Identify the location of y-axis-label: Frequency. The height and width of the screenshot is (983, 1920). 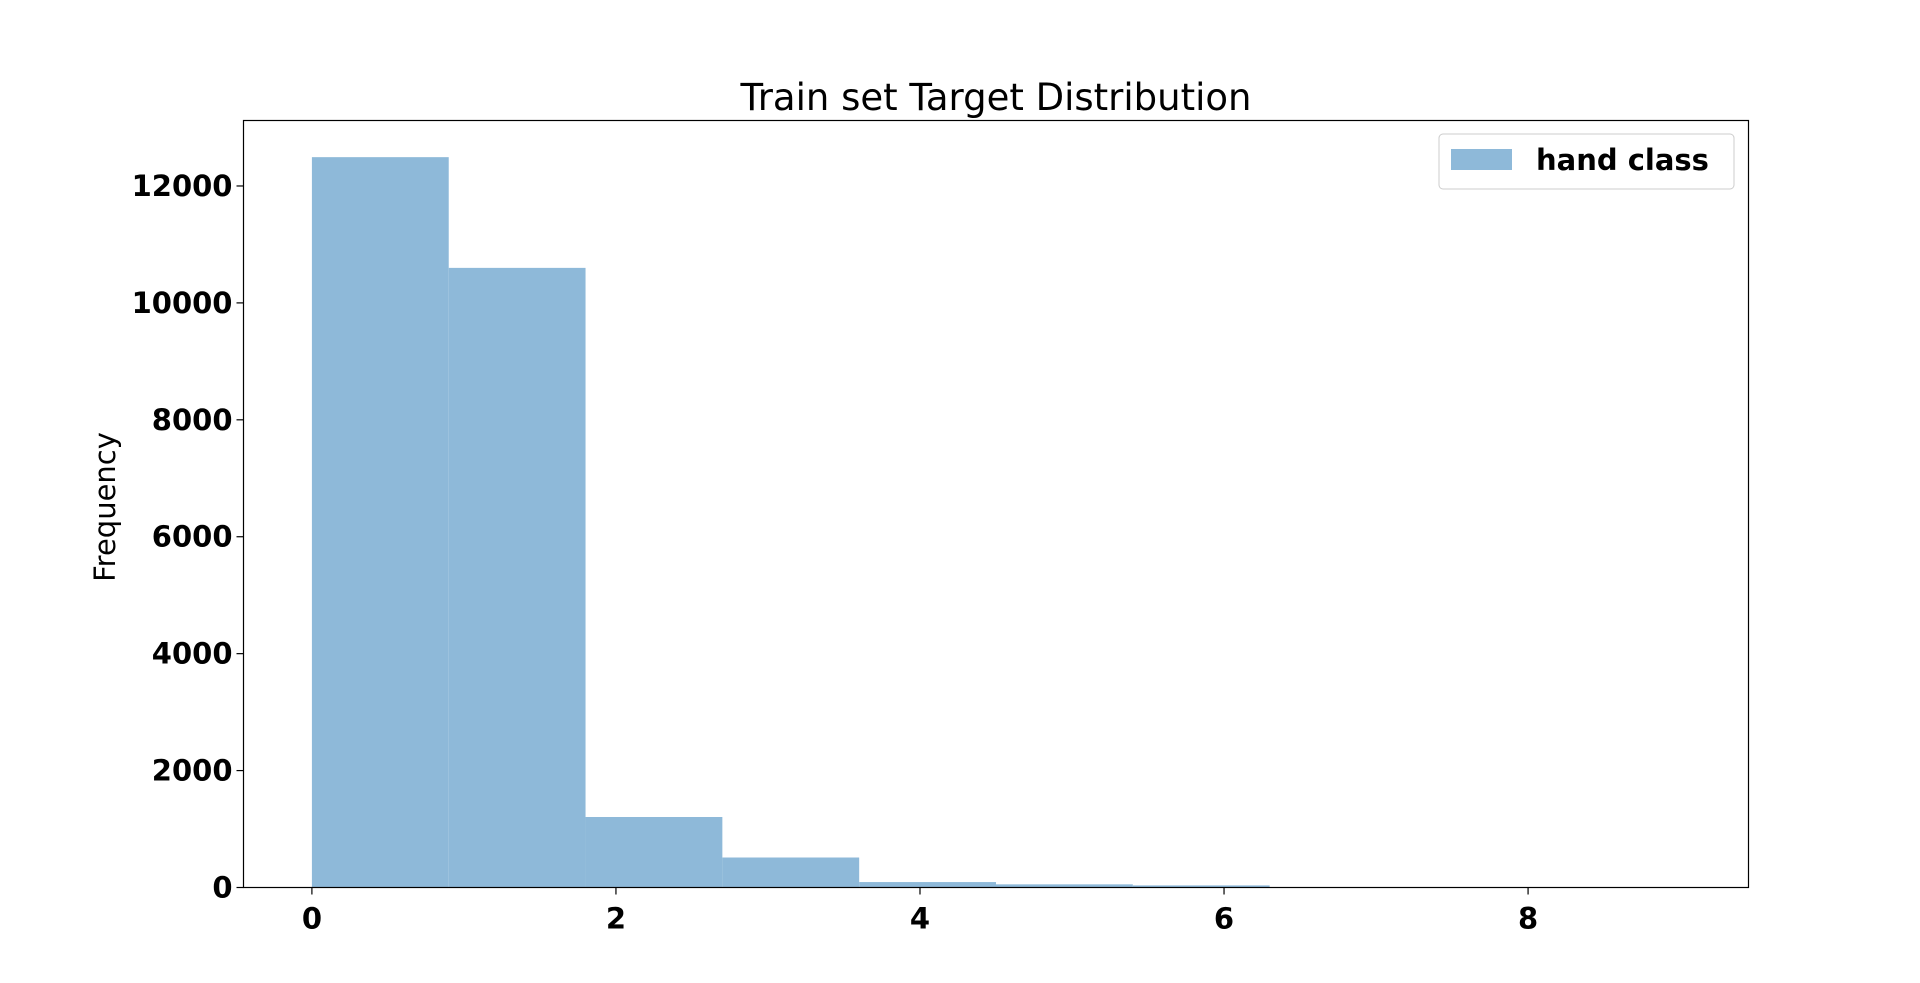
(105, 507).